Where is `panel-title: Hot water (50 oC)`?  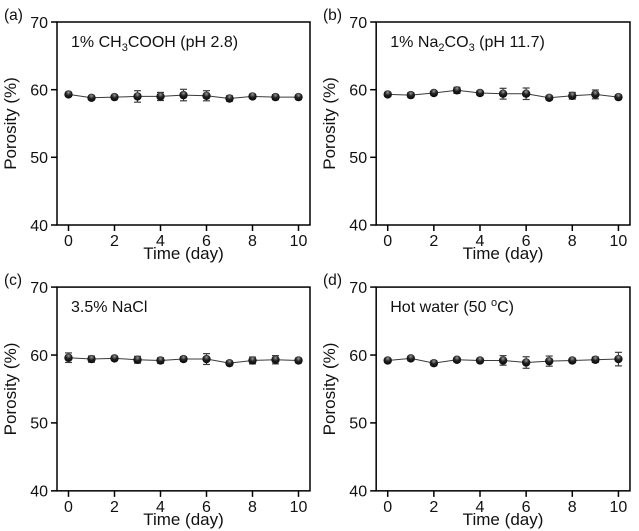 panel-title: Hot water (50 oC) is located at coordinates (452, 306).